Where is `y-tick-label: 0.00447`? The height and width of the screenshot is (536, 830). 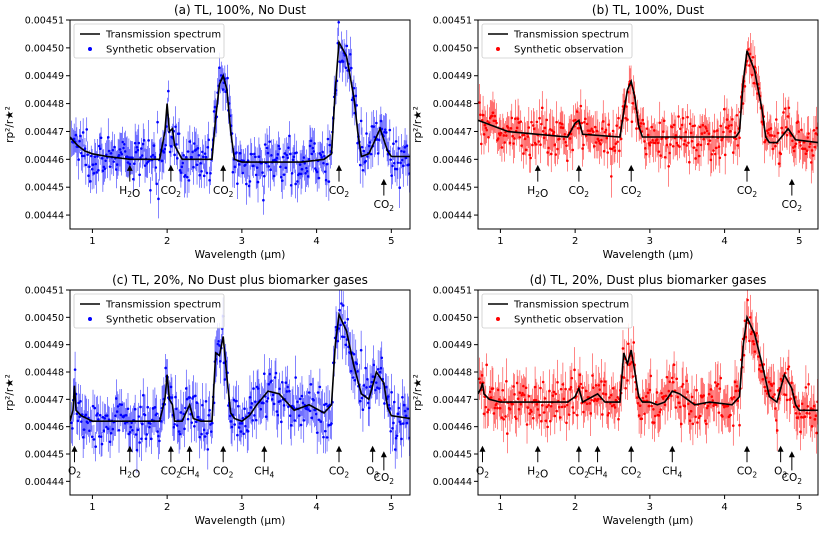 y-tick-label: 0.00447 is located at coordinates (452, 132).